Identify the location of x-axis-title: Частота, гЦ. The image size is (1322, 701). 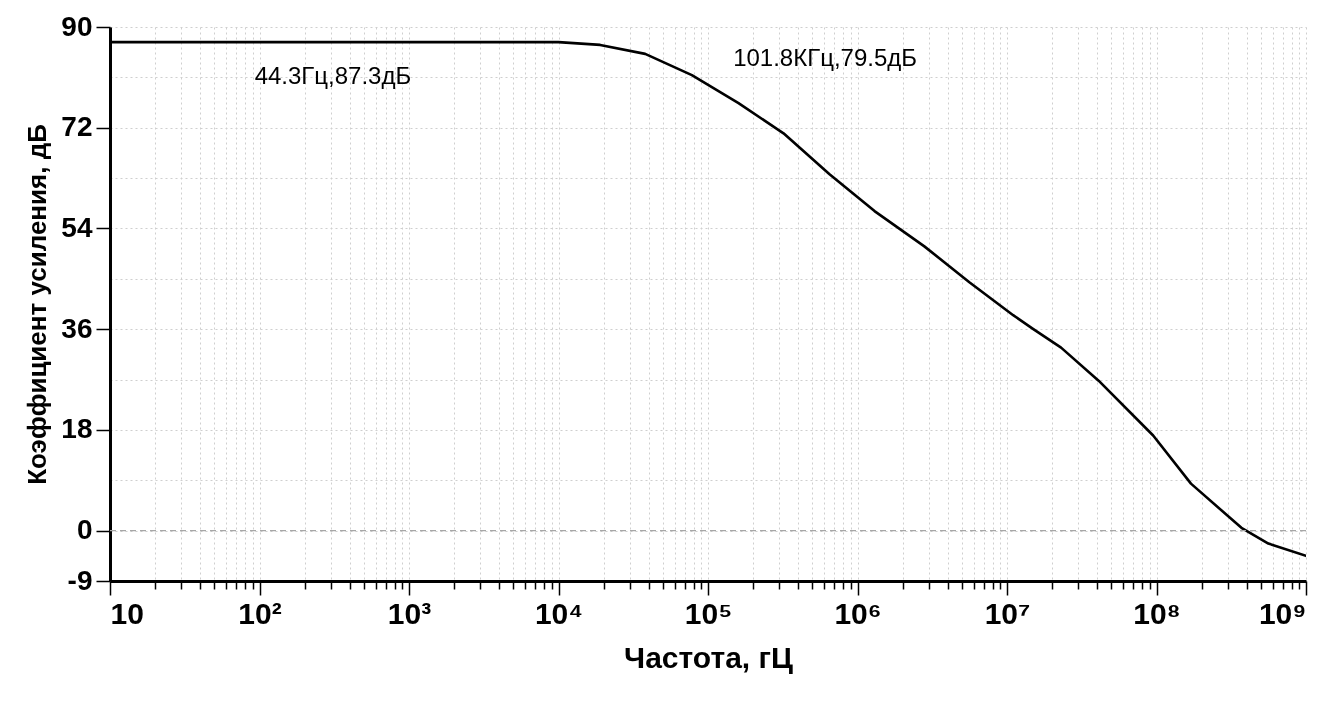
(708, 657).